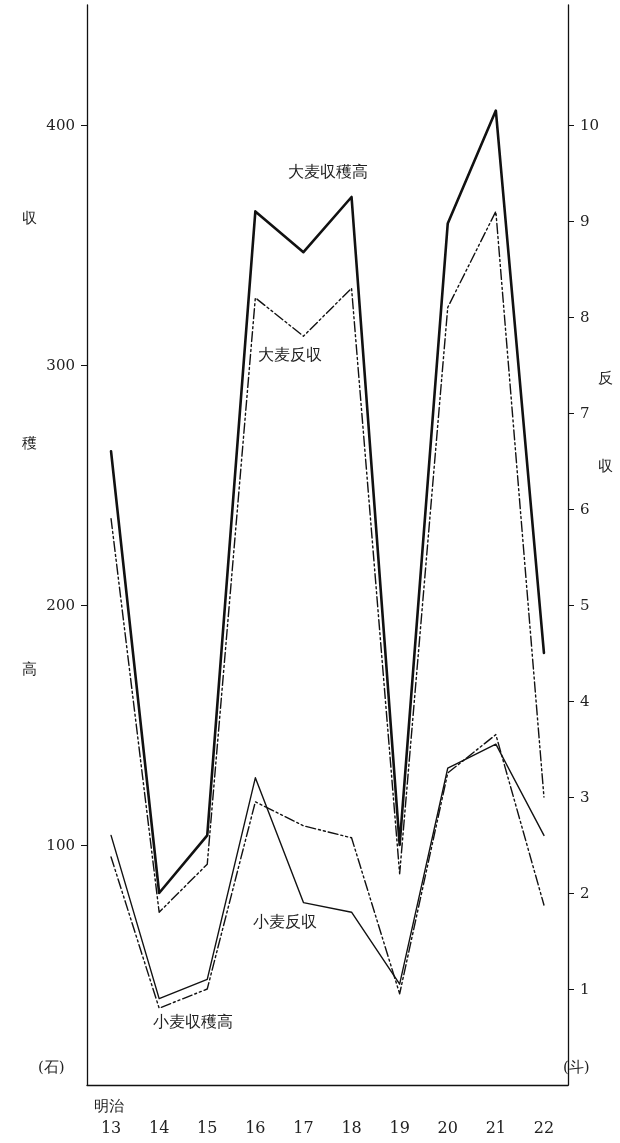 The width and height of the screenshot is (620, 1143). Describe the element at coordinates (51, 1066) in the screenshot. I see `text: (石)` at that location.